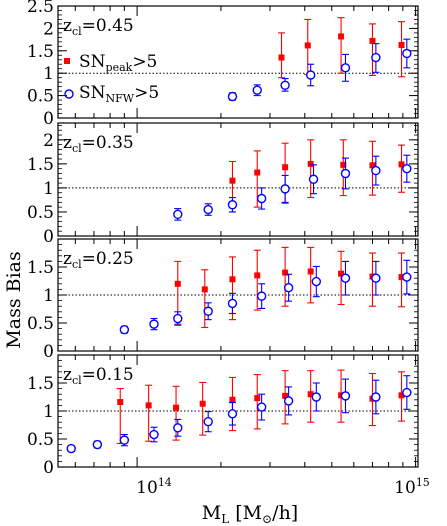  Describe the element at coordinates (119, 94) in the screenshot. I see `legend-nfw-label: SNNFW>5` at that location.